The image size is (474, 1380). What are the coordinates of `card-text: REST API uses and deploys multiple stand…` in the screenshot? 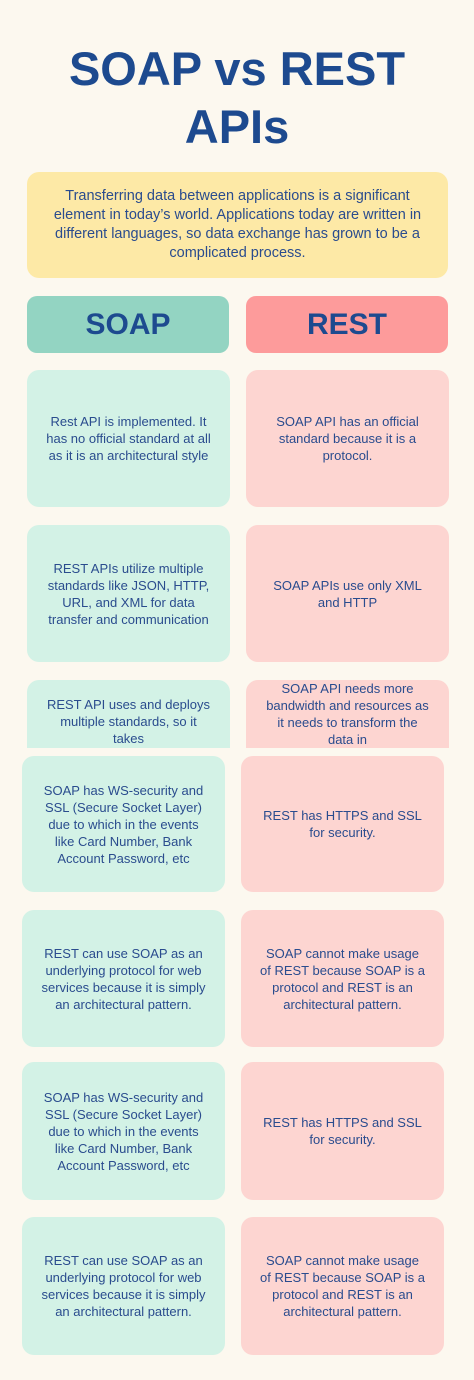 It's located at (128, 721).